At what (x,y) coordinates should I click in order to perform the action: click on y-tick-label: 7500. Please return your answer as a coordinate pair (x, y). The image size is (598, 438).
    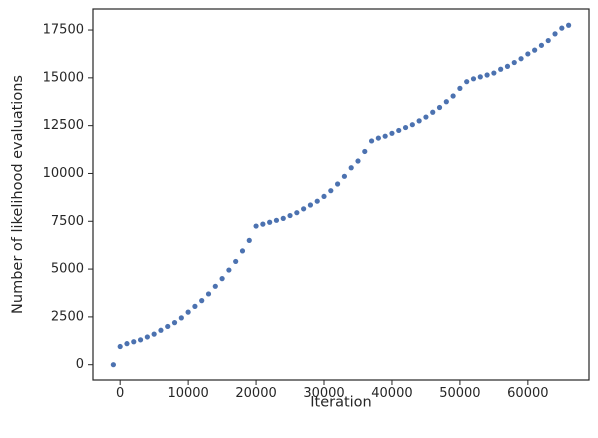
    Looking at the image, I should click on (67, 221).